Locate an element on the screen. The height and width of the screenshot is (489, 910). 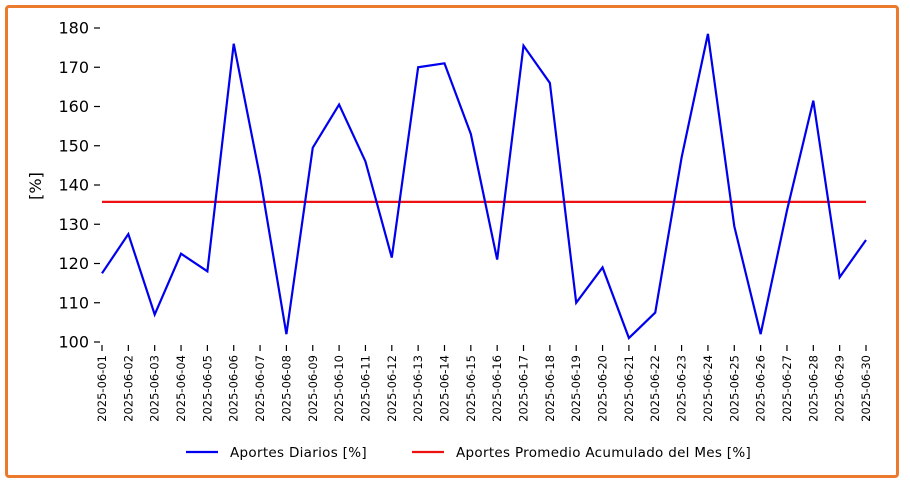
x-tick-label: 2025-06-08 is located at coordinates (286, 388).